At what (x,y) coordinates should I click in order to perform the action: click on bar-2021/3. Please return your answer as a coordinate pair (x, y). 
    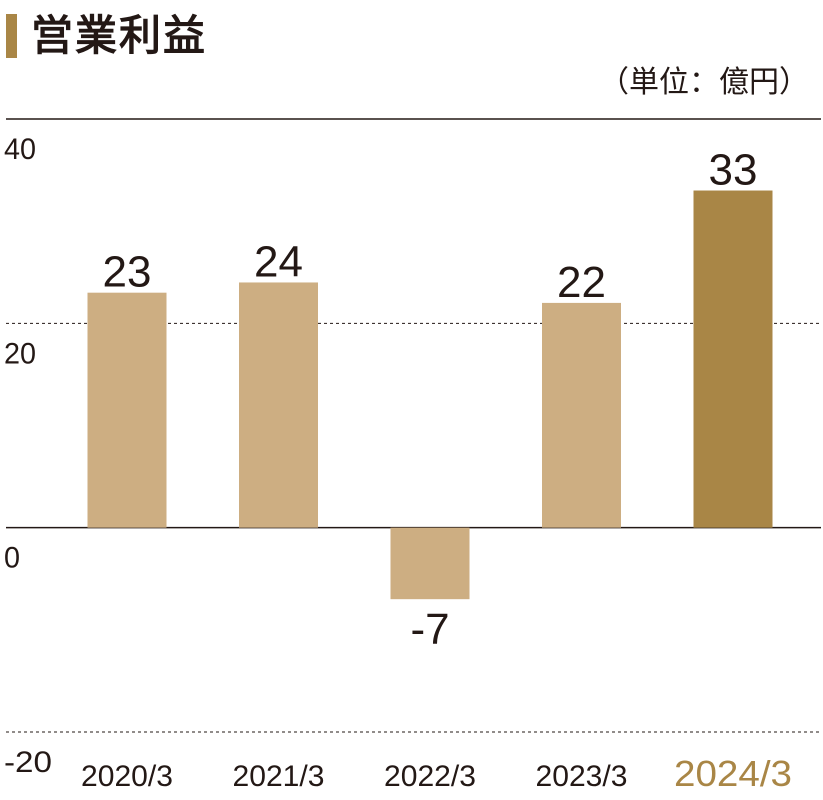
    Looking at the image, I should click on (278, 405).